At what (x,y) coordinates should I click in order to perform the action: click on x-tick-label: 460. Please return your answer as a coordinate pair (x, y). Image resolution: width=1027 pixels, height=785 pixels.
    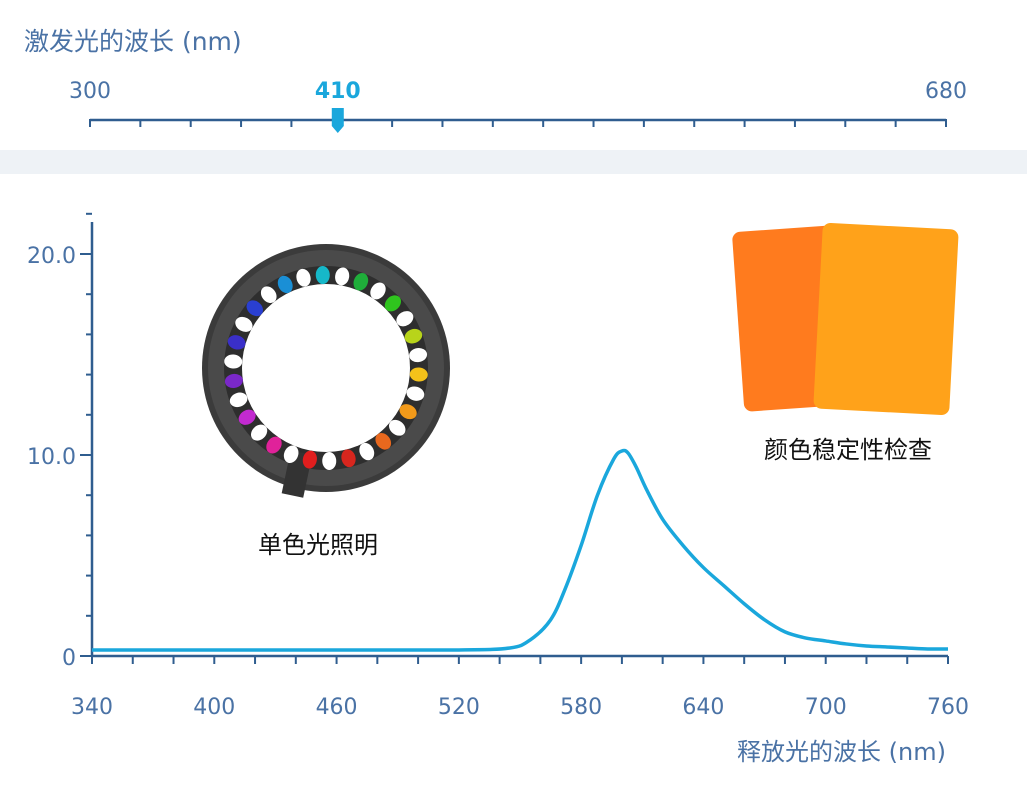
    Looking at the image, I should click on (337, 707).